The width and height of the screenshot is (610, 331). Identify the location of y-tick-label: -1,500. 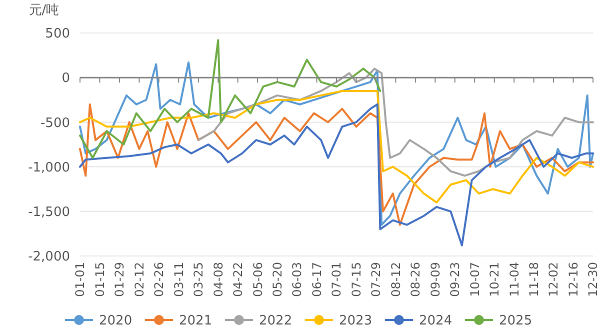
(49, 212).